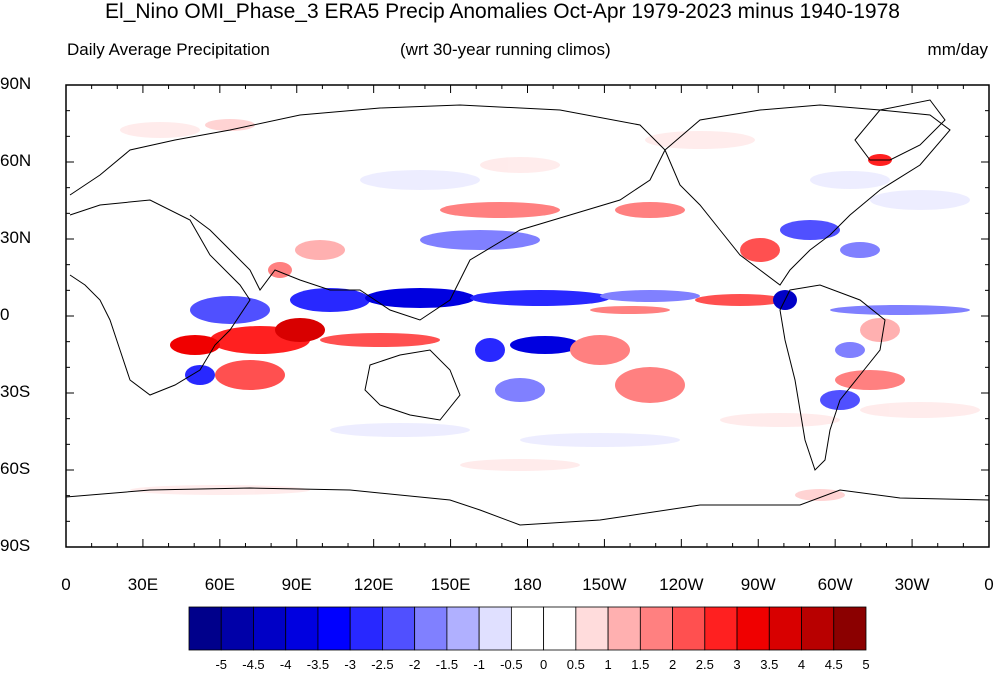 This screenshot has width=1005, height=676. What do you see at coordinates (505, 49) in the screenshot?
I see `subtitle-center: (wrt 30-year running climos)` at bounding box center [505, 49].